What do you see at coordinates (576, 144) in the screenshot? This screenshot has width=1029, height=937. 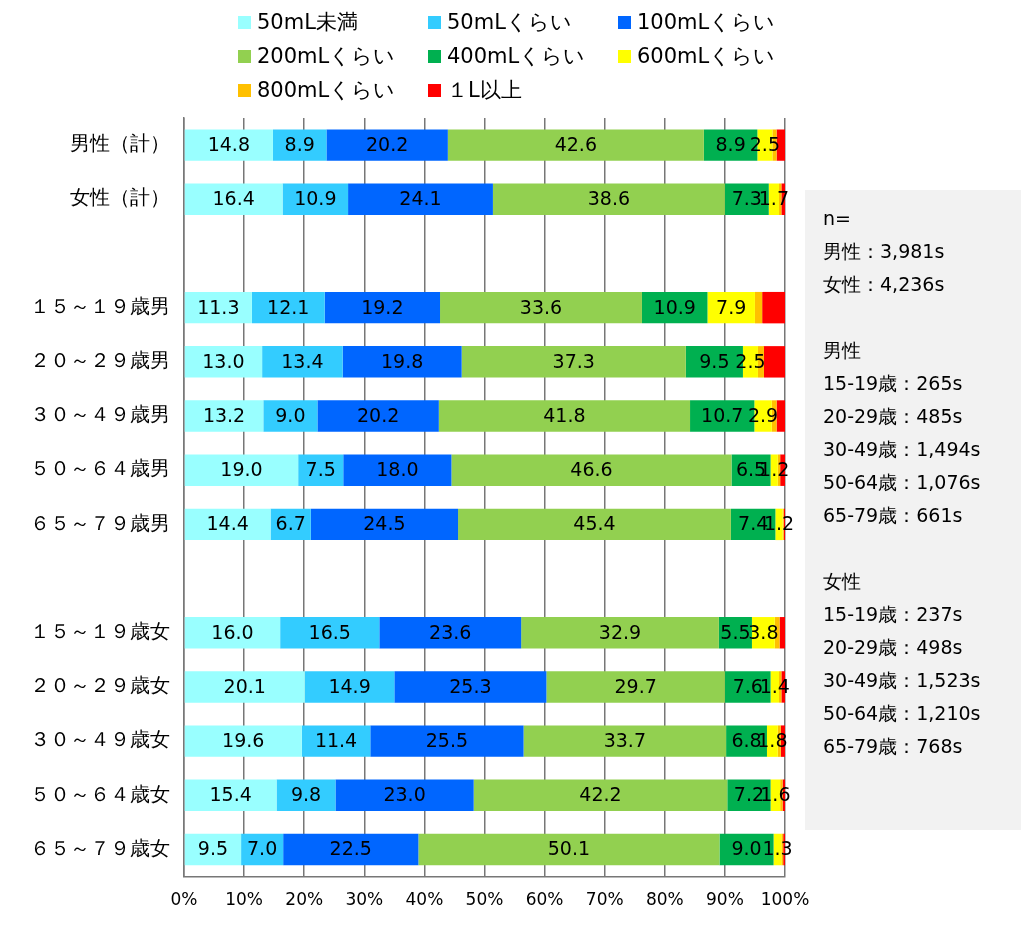 I see `data-label: 42.6` at bounding box center [576, 144].